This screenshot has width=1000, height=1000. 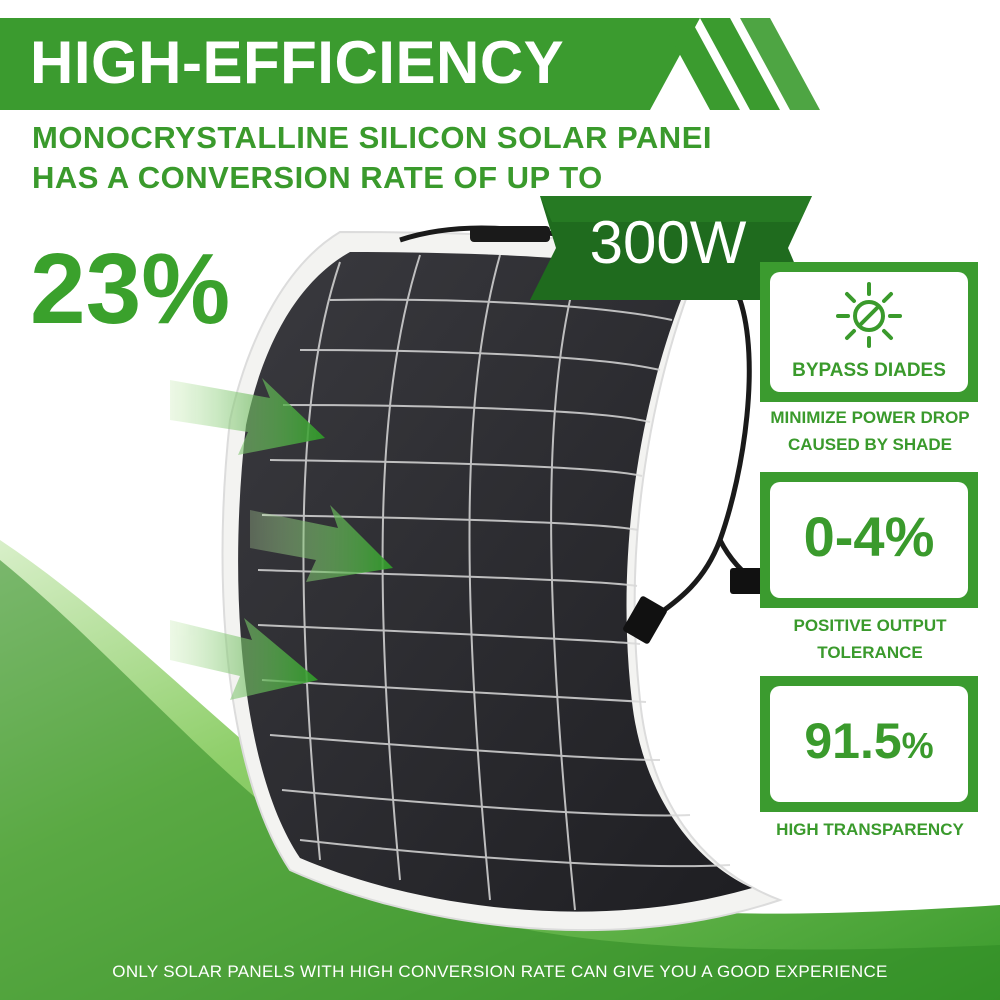 What do you see at coordinates (297, 62) in the screenshot?
I see `page-title: HIGH-EFFICIENCY` at bounding box center [297, 62].